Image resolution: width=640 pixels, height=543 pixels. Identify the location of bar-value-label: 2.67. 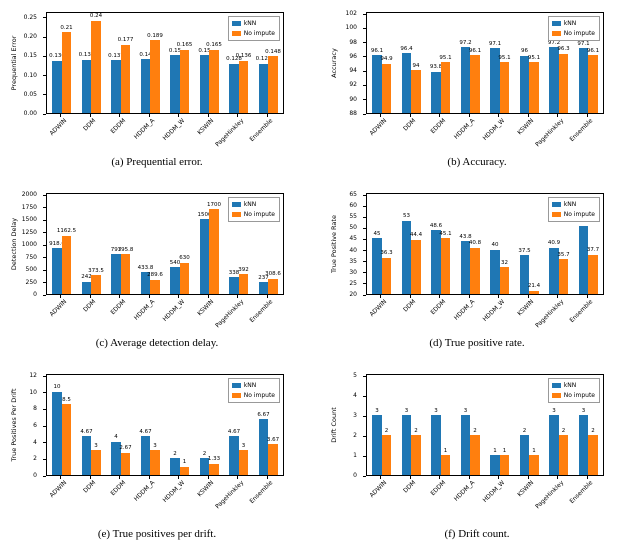
(125, 448).